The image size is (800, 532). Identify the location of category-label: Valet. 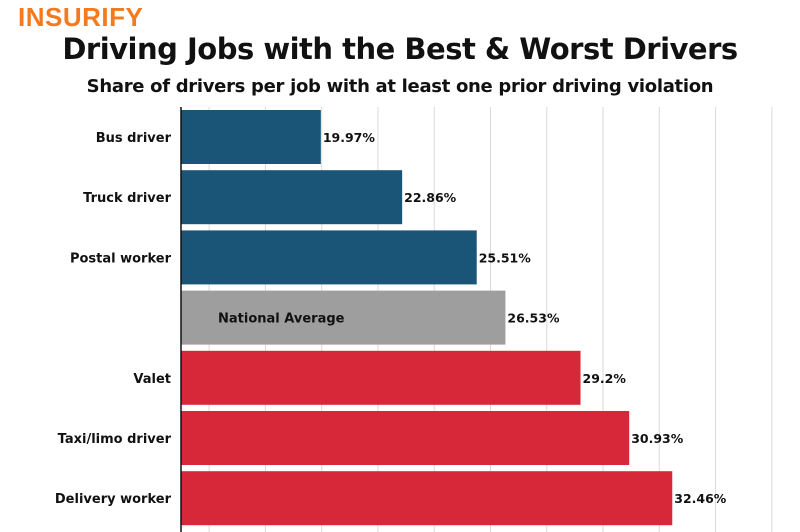
(152, 379).